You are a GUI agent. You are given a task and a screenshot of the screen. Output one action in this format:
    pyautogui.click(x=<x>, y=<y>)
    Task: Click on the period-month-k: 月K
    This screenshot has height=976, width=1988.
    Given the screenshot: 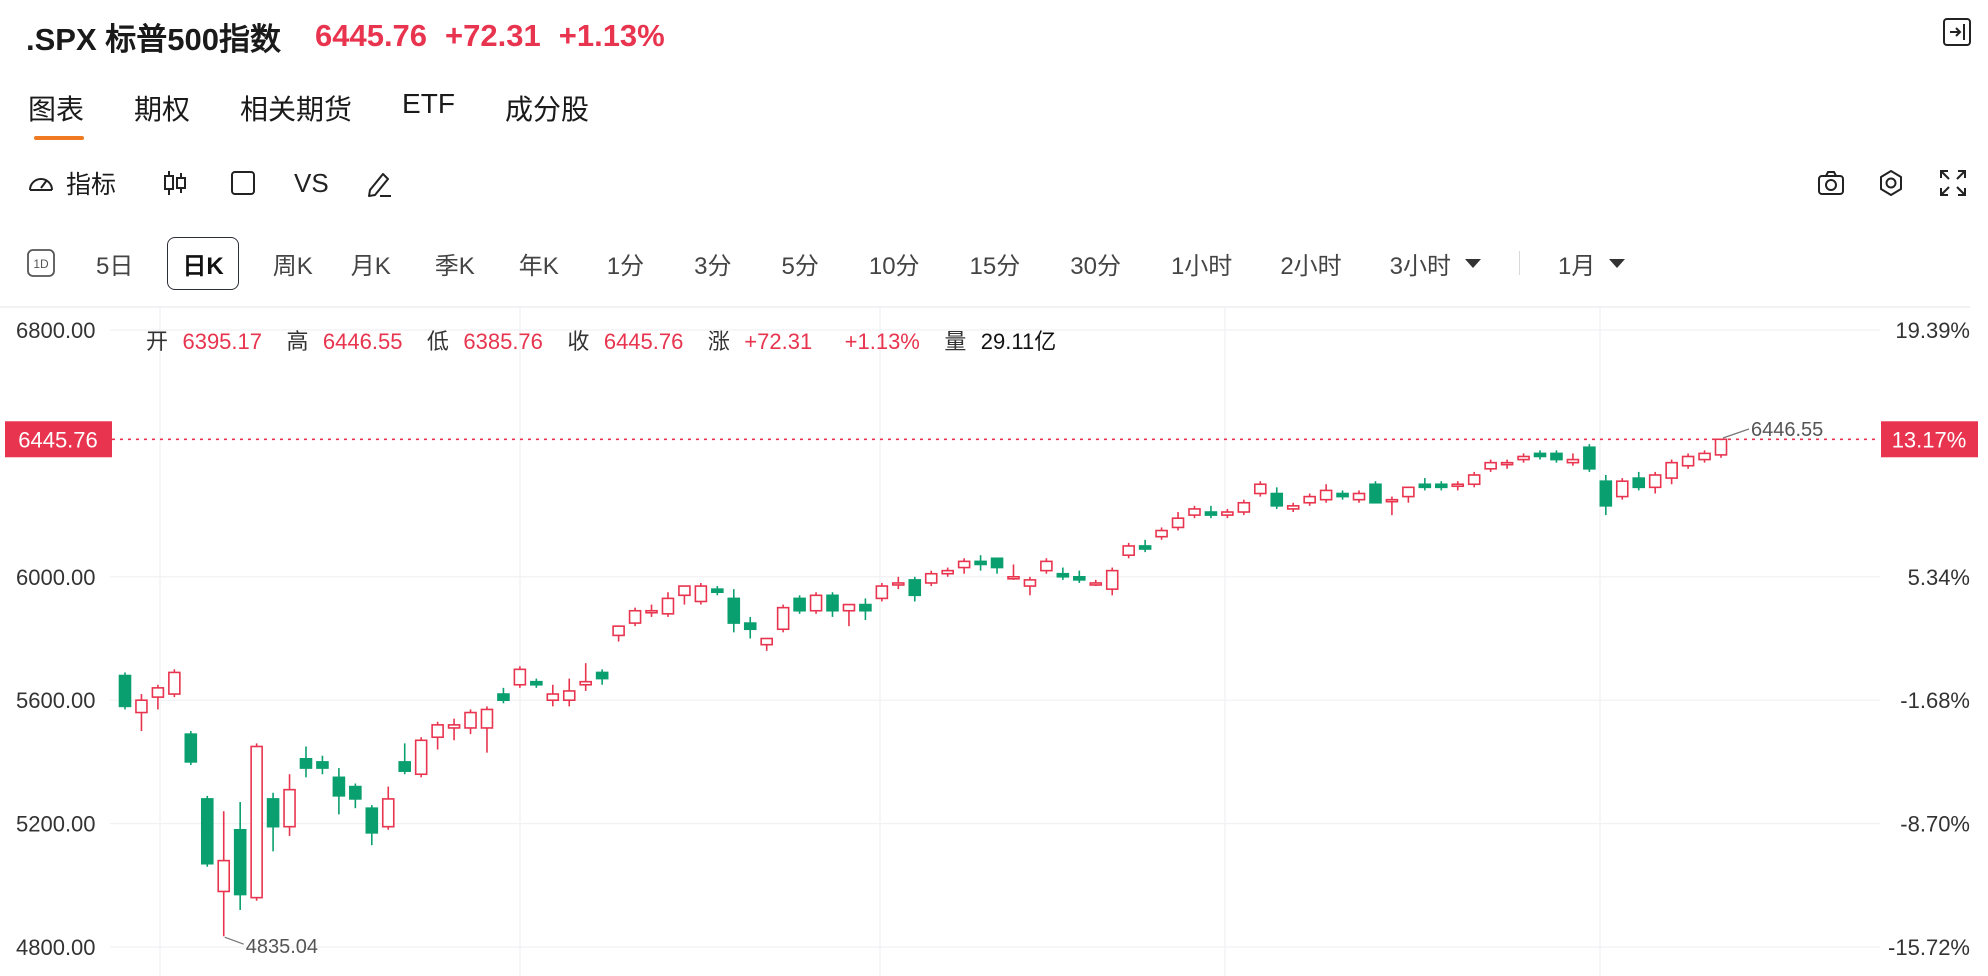 What is the action you would take?
    pyautogui.click(x=370, y=266)
    